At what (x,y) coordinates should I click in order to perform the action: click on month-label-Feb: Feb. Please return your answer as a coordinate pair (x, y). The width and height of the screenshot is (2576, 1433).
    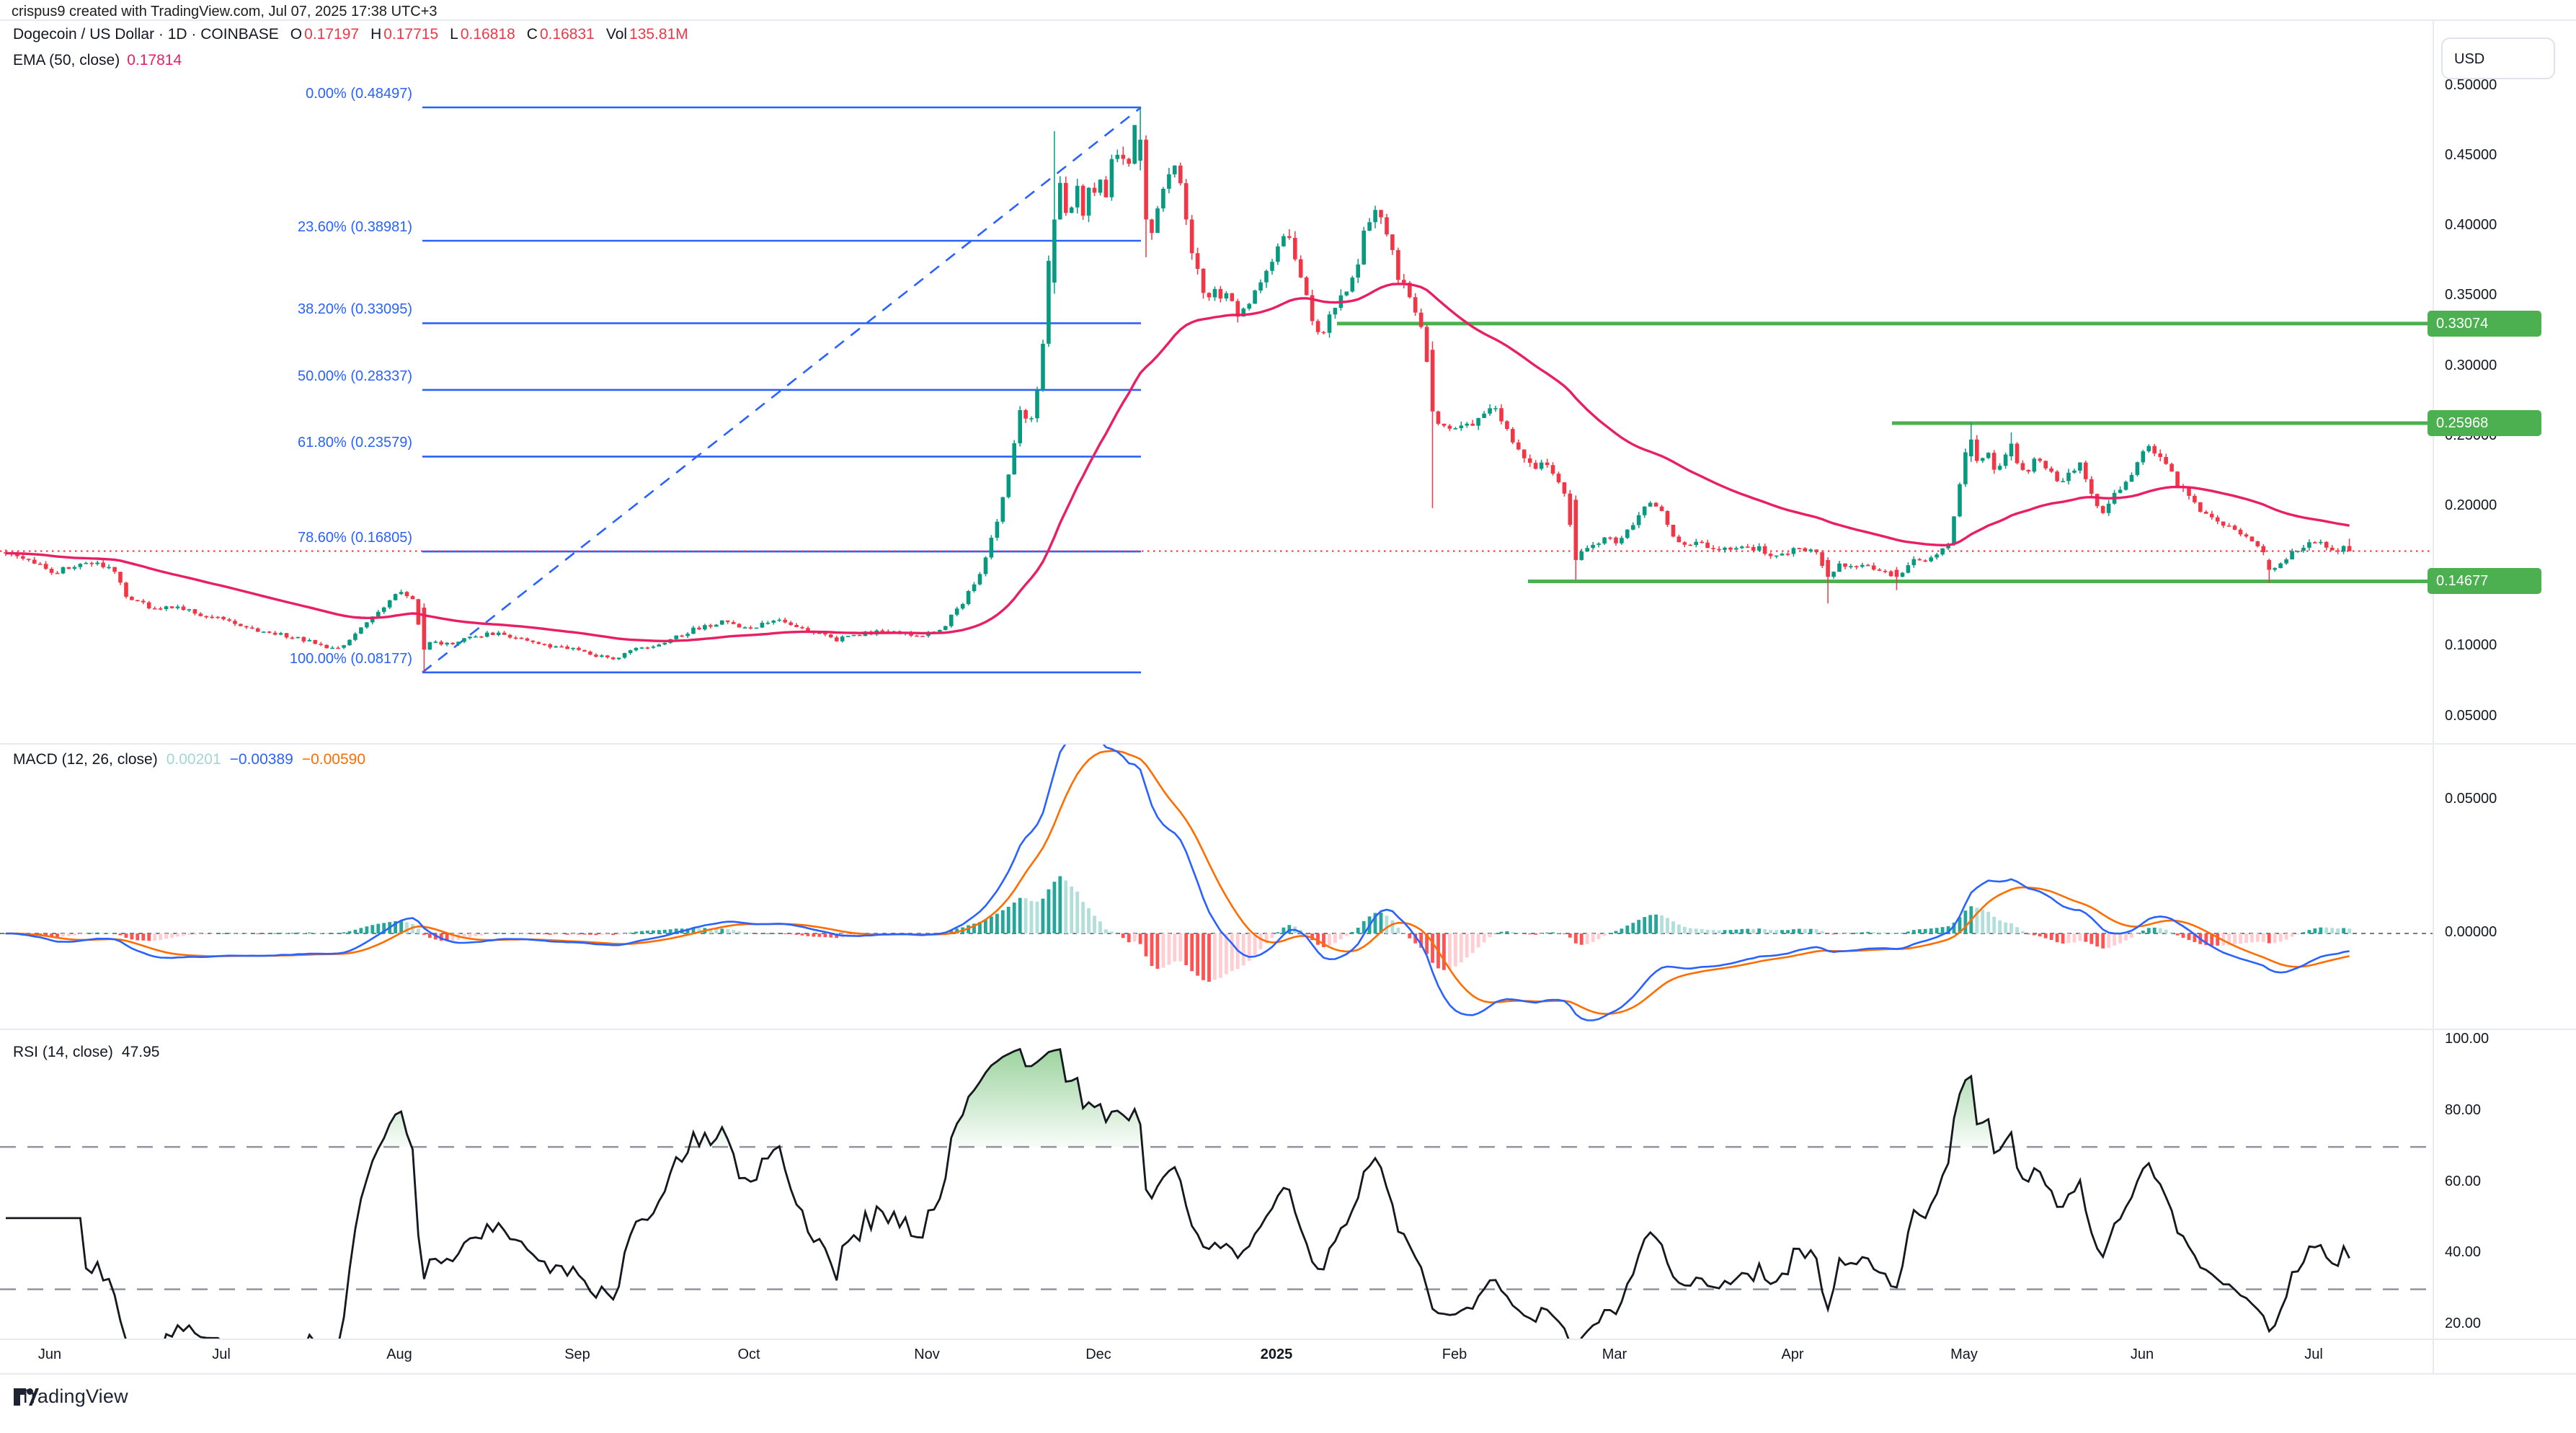
    Looking at the image, I should click on (1454, 1354).